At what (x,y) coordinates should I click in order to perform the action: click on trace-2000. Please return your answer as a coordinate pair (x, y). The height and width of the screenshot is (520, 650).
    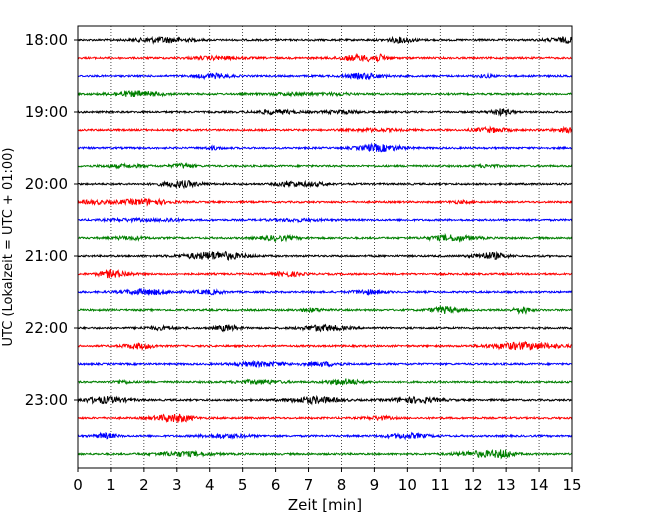
    Looking at the image, I should click on (325, 184).